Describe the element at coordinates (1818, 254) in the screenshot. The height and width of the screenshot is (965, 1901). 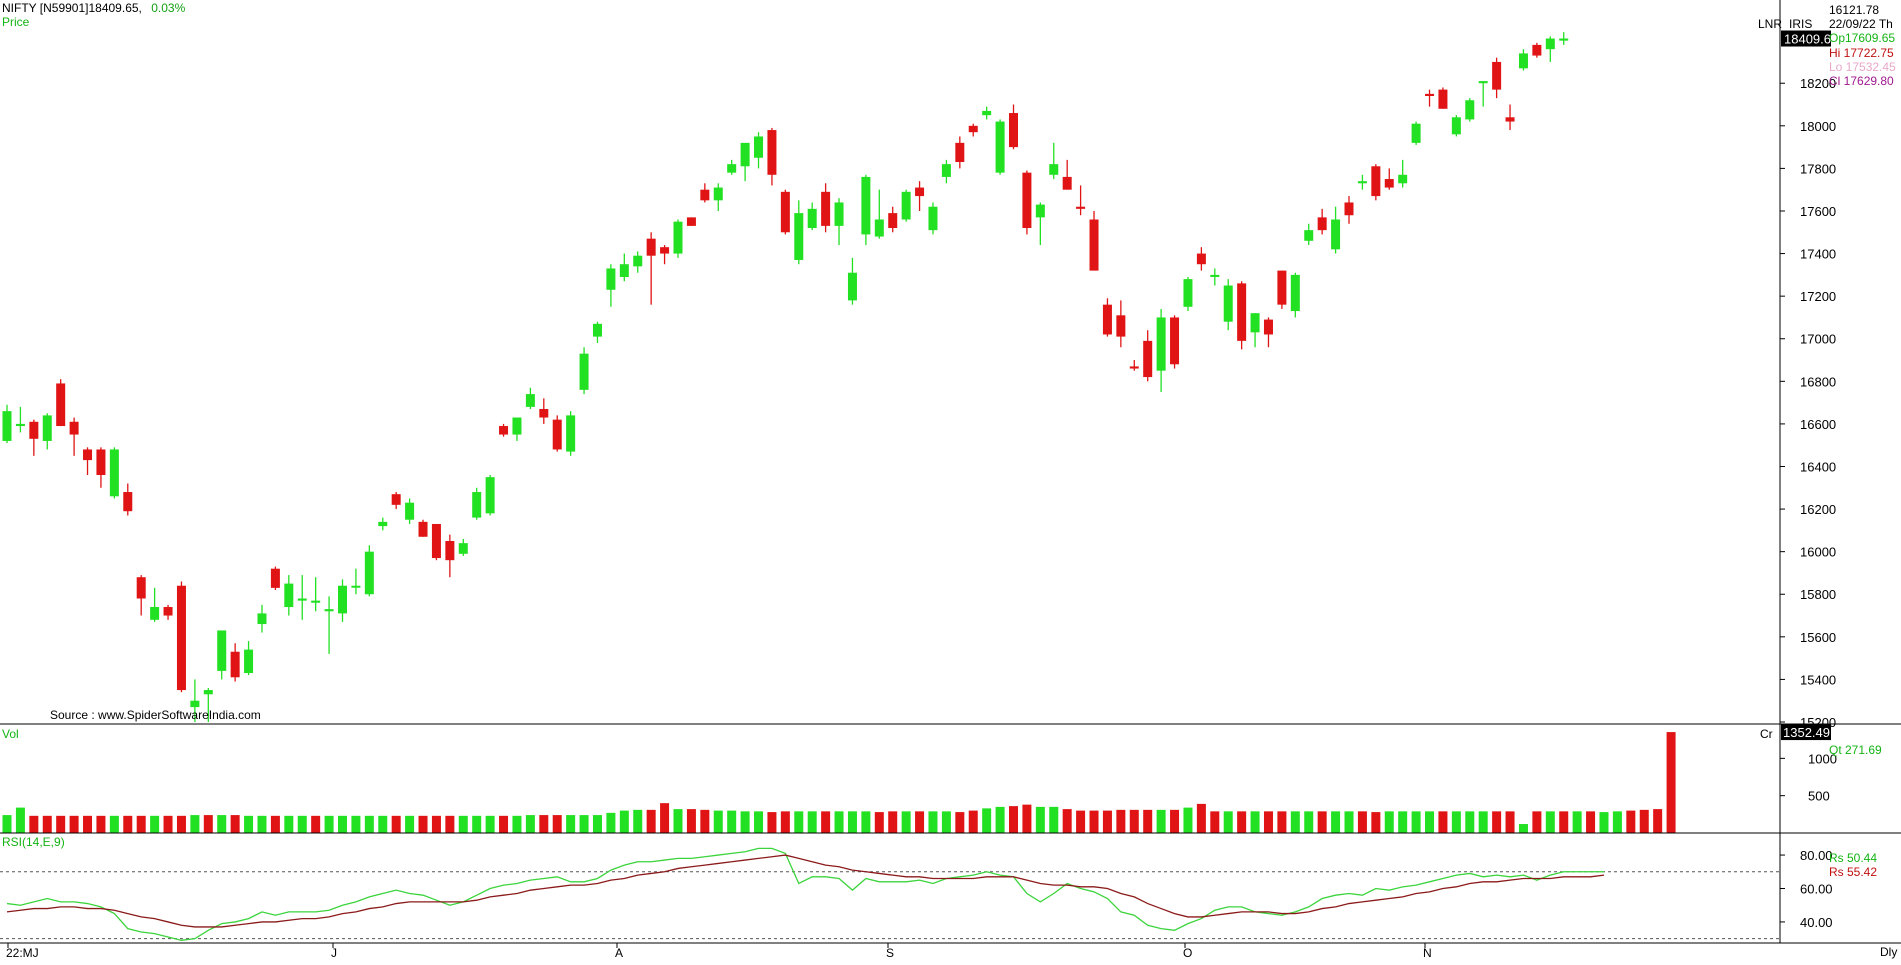
I see `price-tick-label: 17400` at that location.